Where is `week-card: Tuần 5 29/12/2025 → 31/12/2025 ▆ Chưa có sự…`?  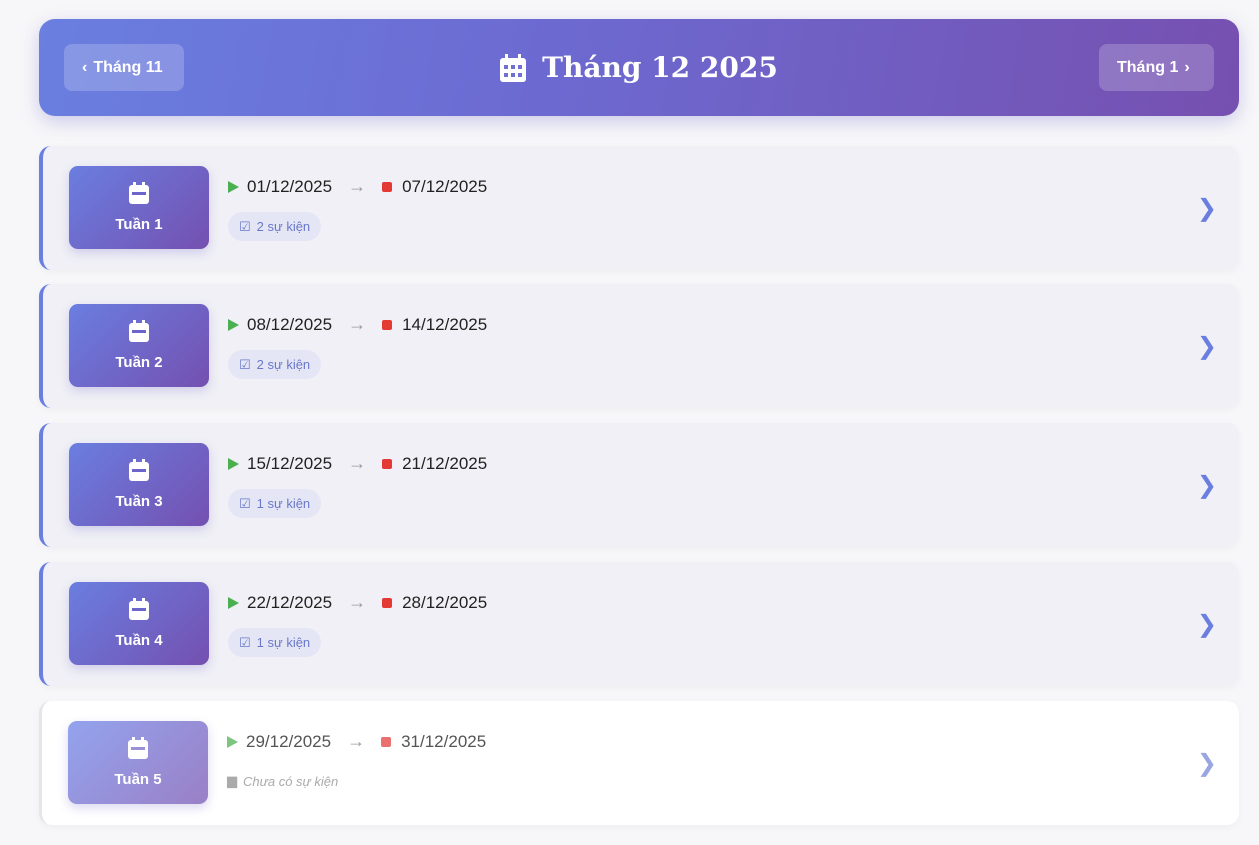
week-card: Tuần 5 29/12/2025 → 31/12/2025 ▆ Chưa có sự… is located at coordinates (639, 763).